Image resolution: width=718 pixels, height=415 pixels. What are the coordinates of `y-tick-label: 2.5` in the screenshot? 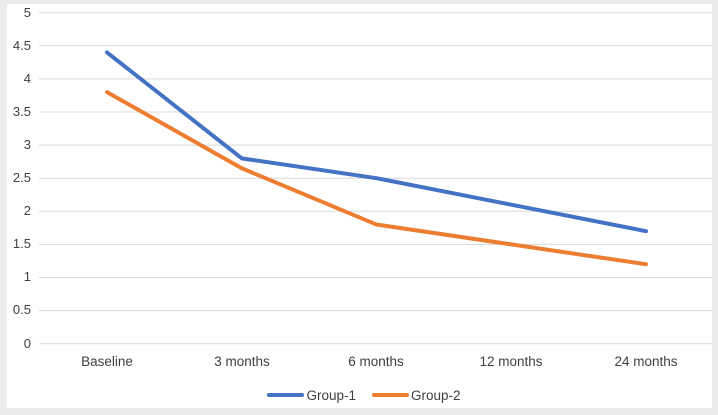 It's located at (21, 177).